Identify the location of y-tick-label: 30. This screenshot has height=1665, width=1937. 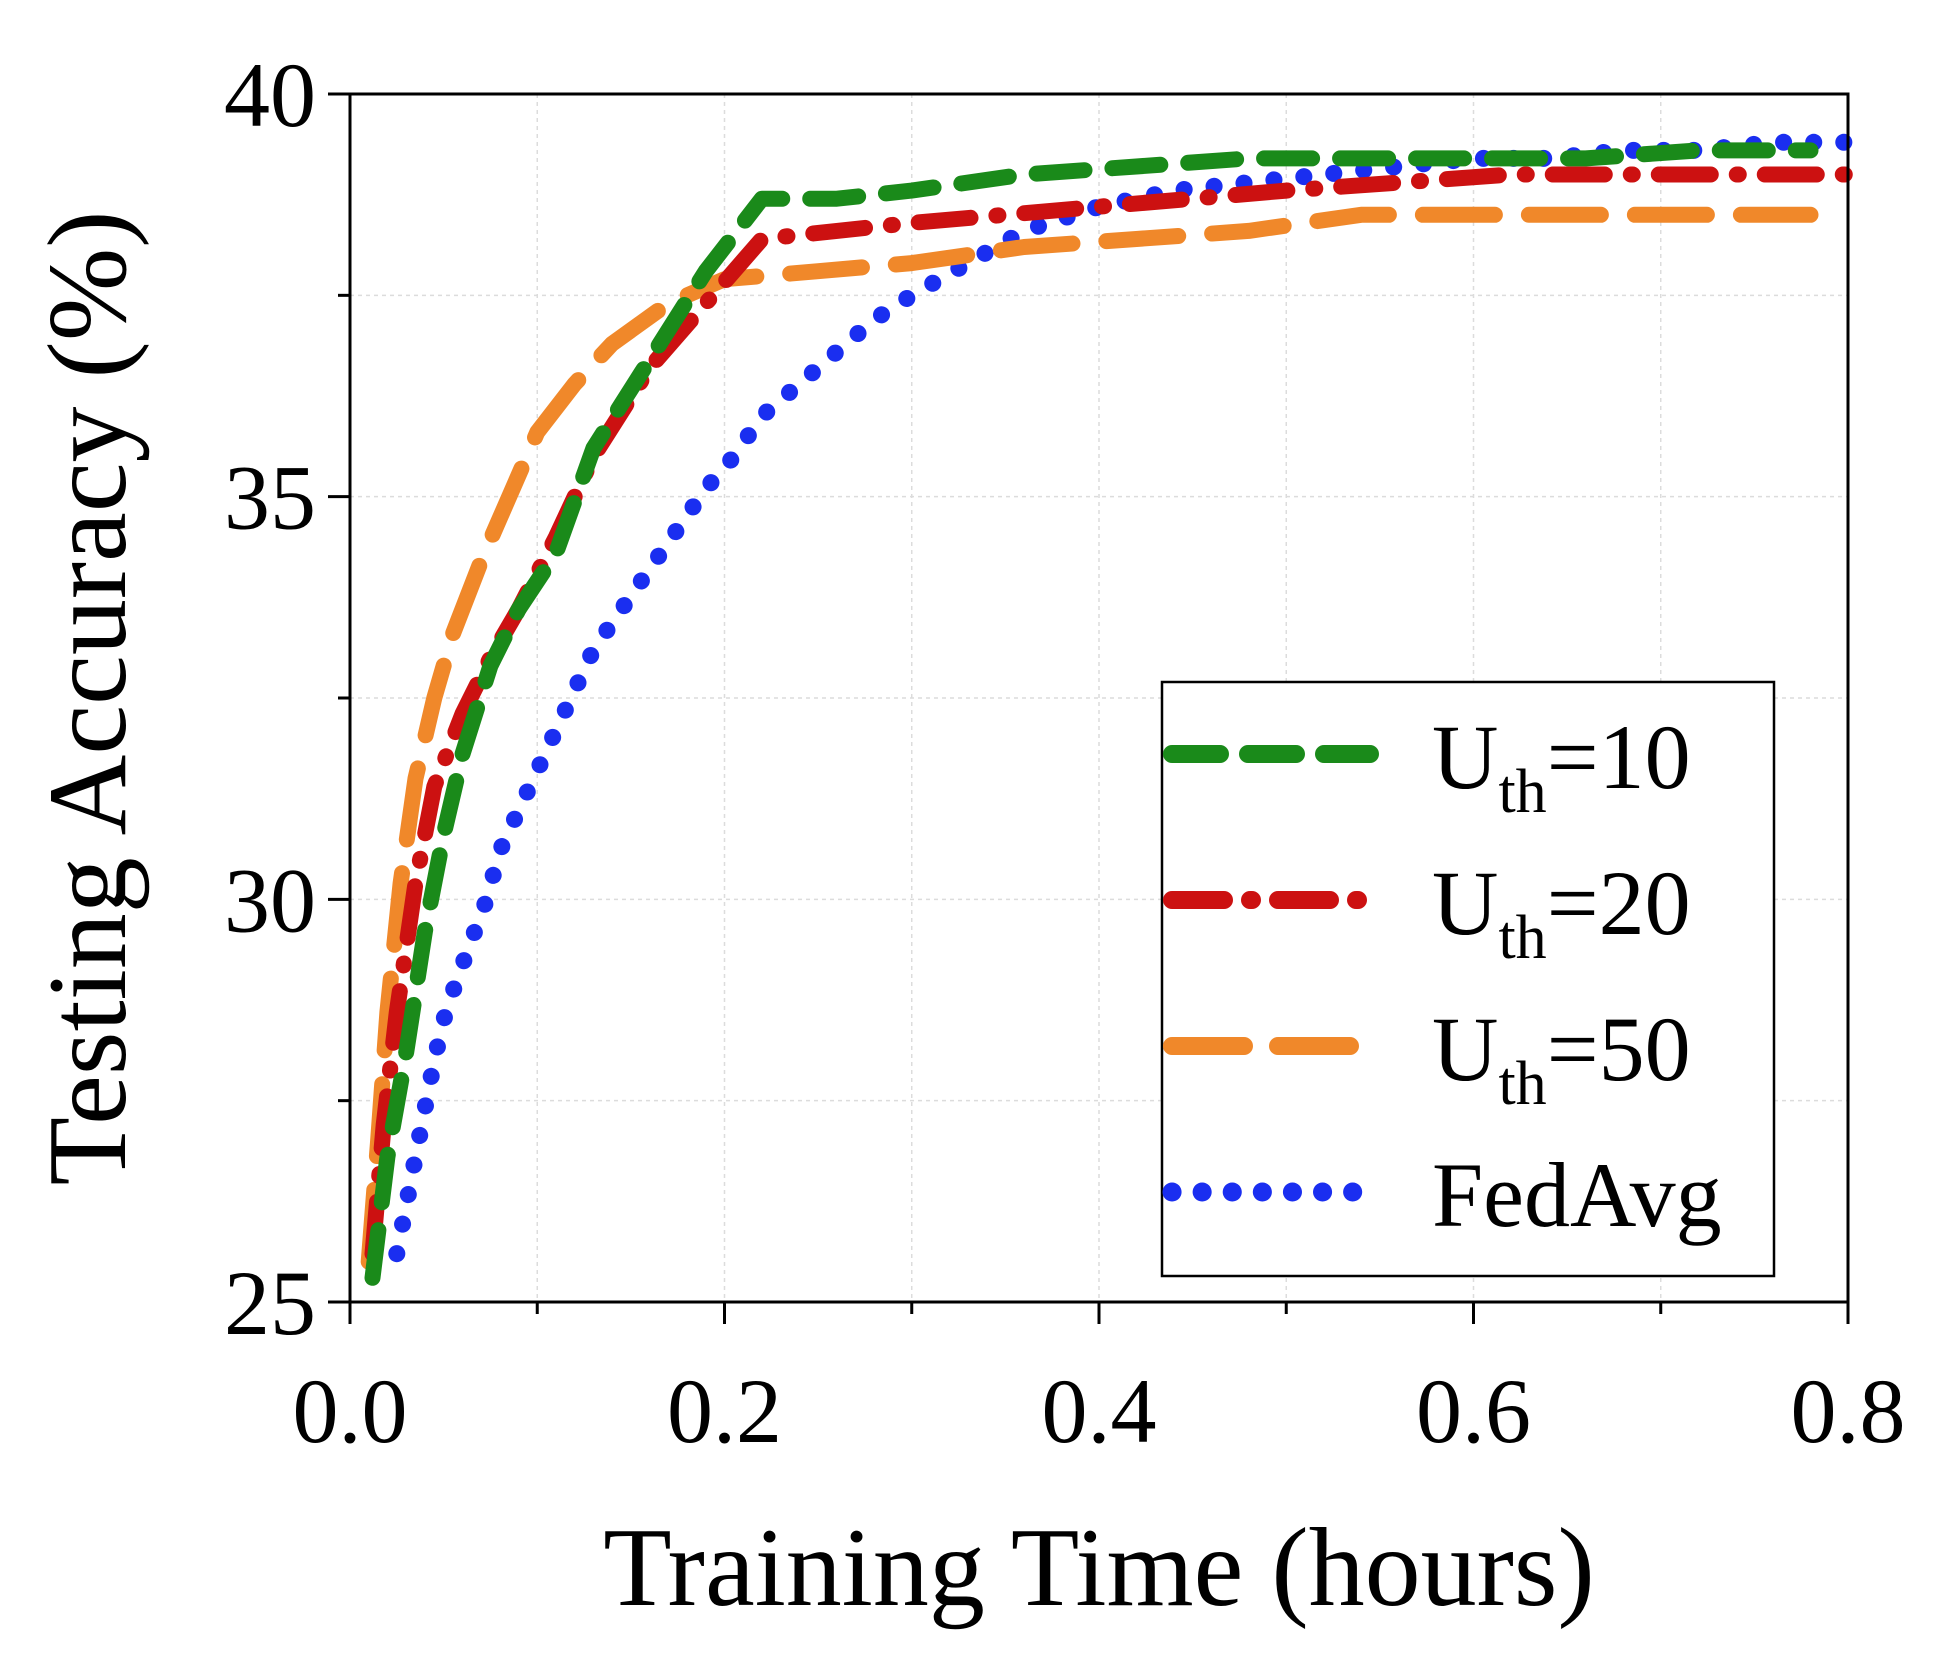
(270, 900).